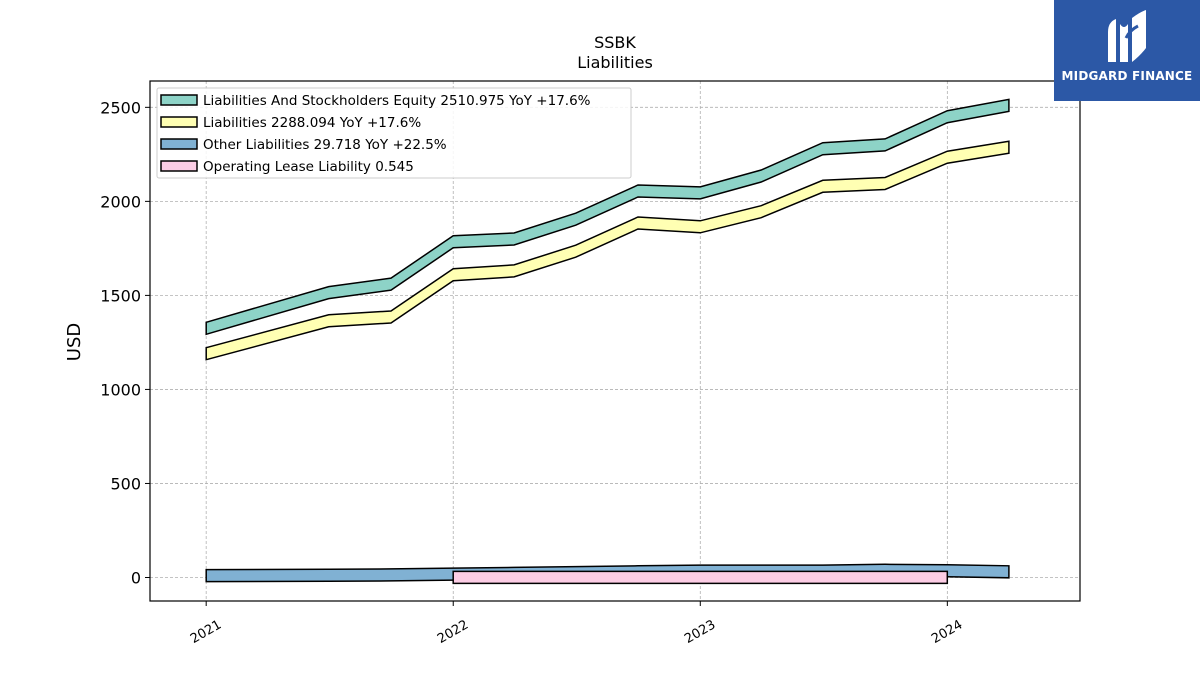 This screenshot has width=1200, height=675. I want to click on legend-entry-2: Other Liabilities 29.718 YoY +22.5%, so click(325, 145).